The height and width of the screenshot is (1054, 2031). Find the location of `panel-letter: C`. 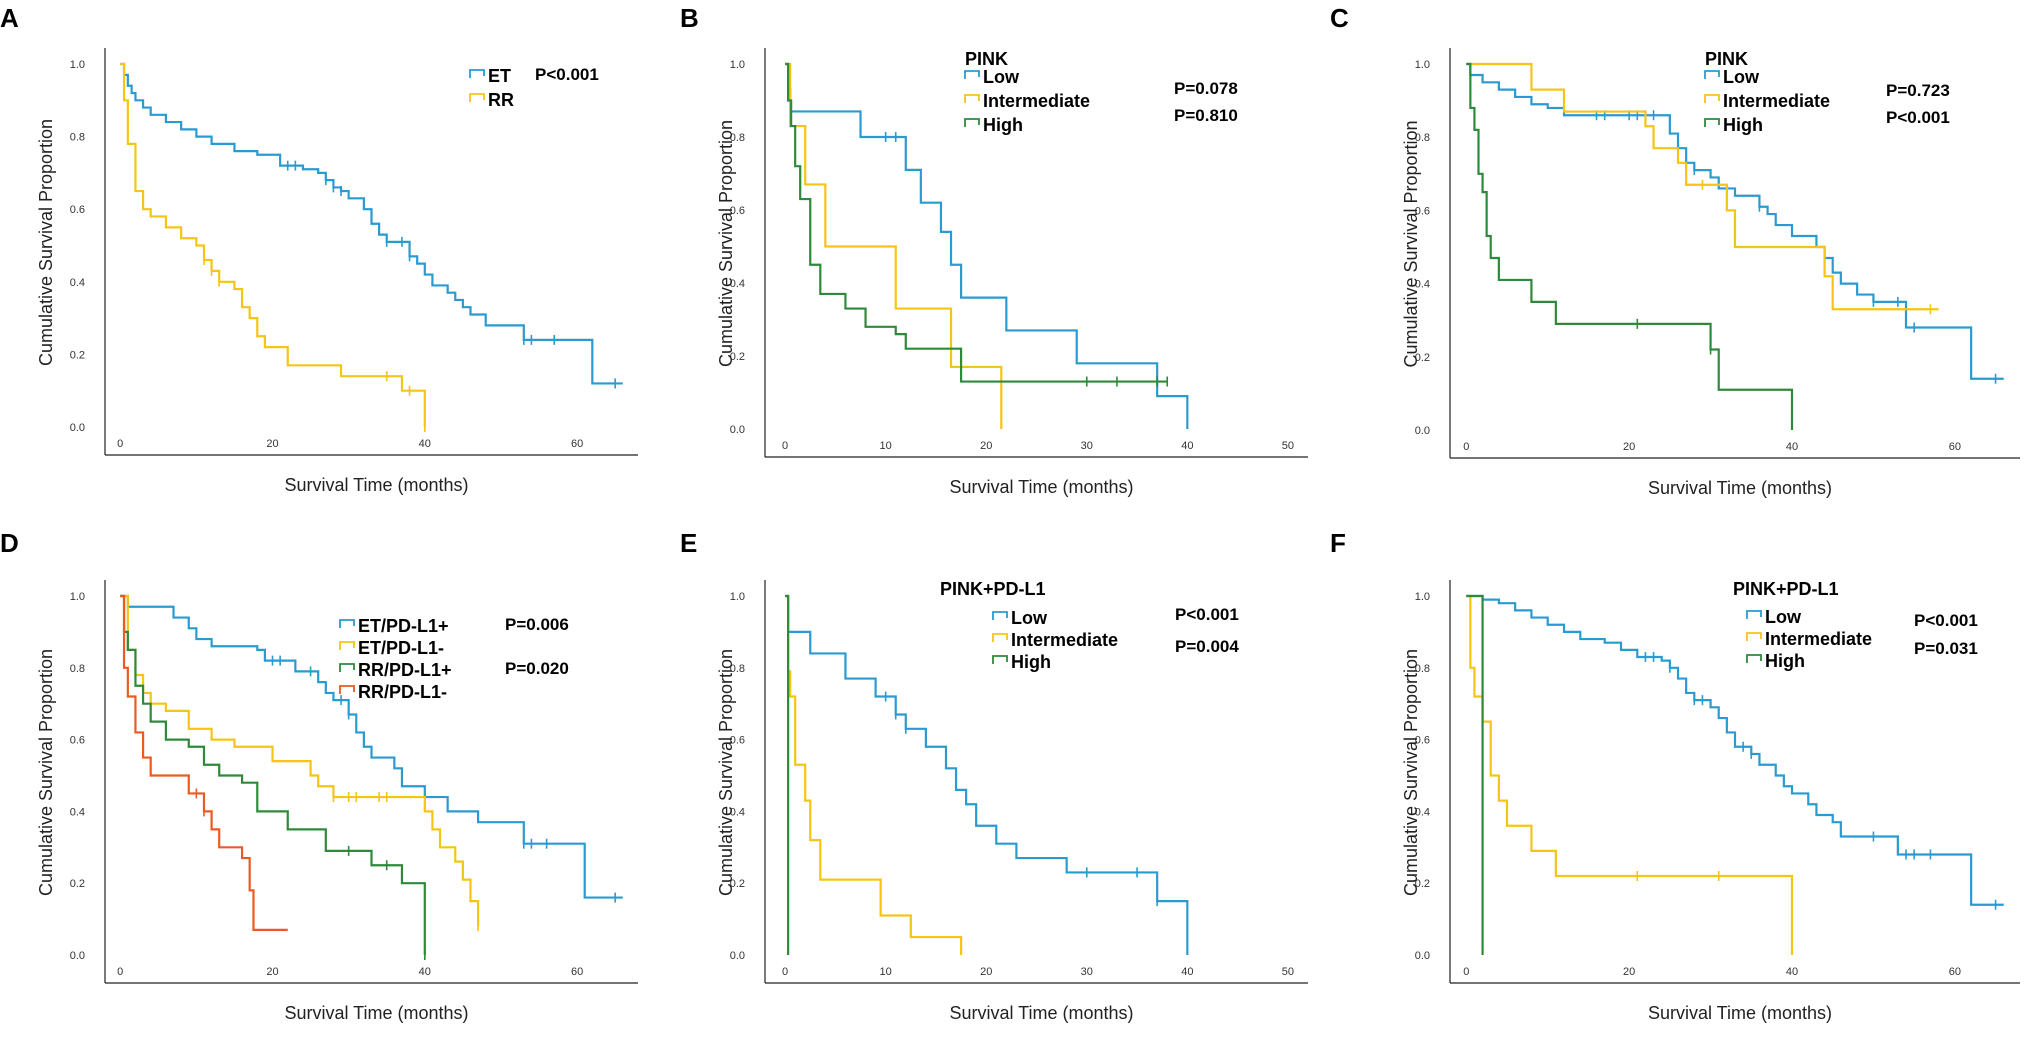

panel-letter: C is located at coordinates (1339, 18).